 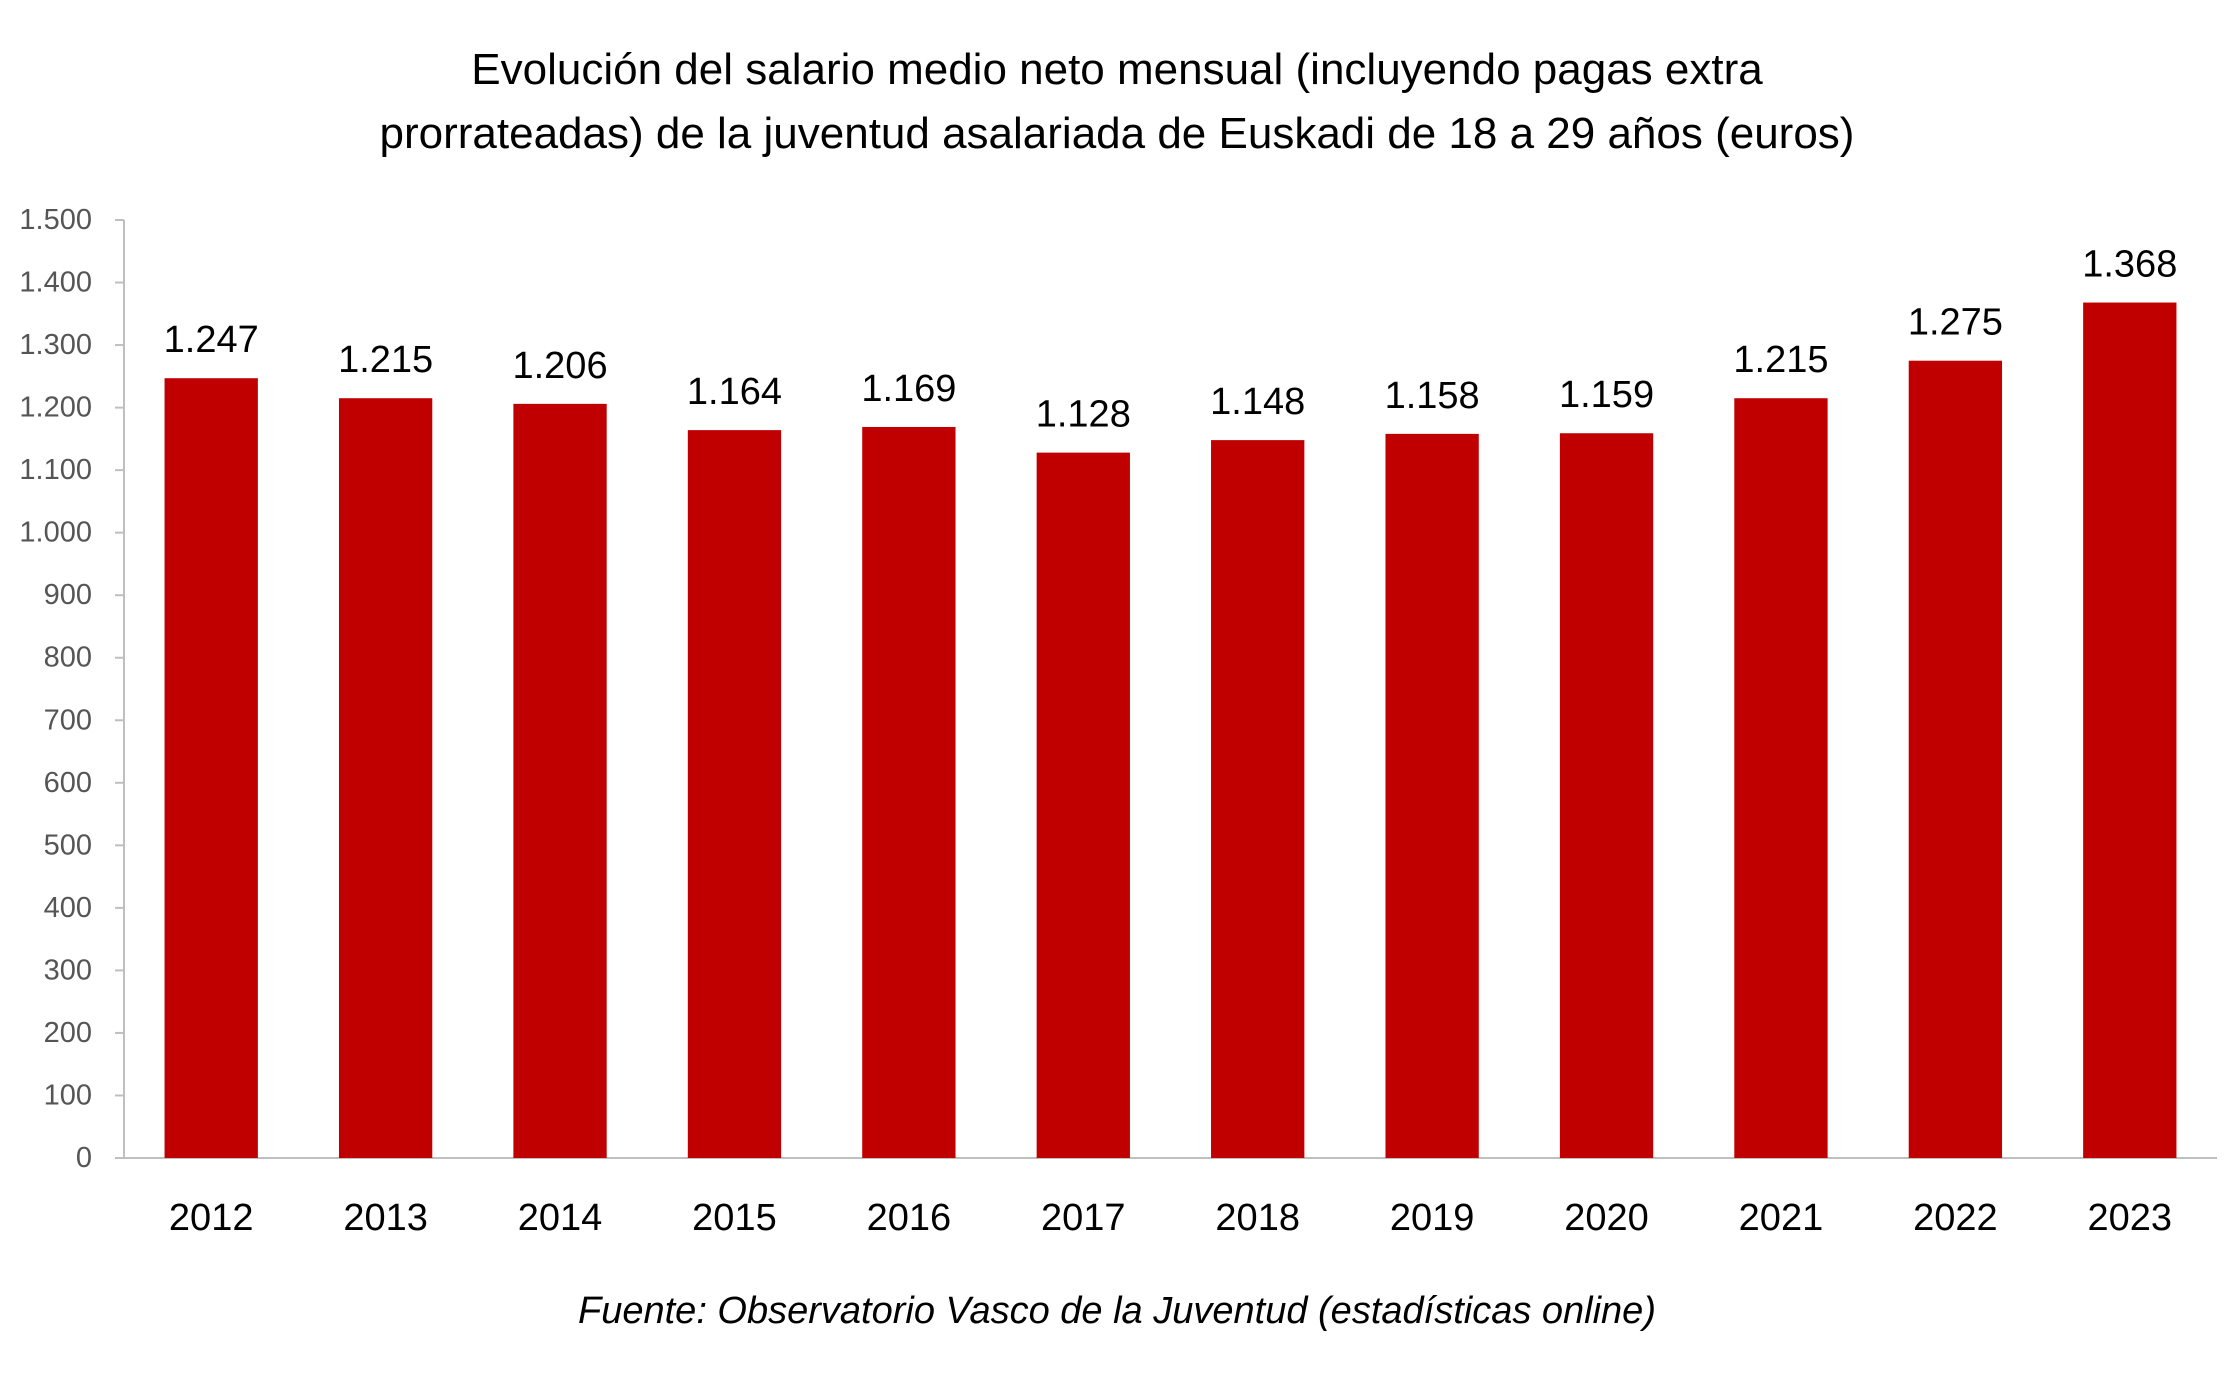 What do you see at coordinates (1083, 415) in the screenshot?
I see `data-label-2017: 1.128` at bounding box center [1083, 415].